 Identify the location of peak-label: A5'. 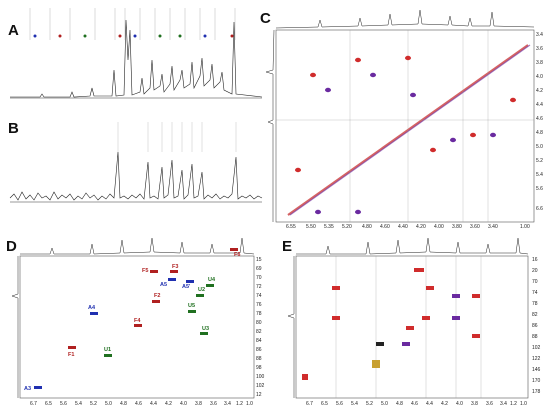
(186, 287).